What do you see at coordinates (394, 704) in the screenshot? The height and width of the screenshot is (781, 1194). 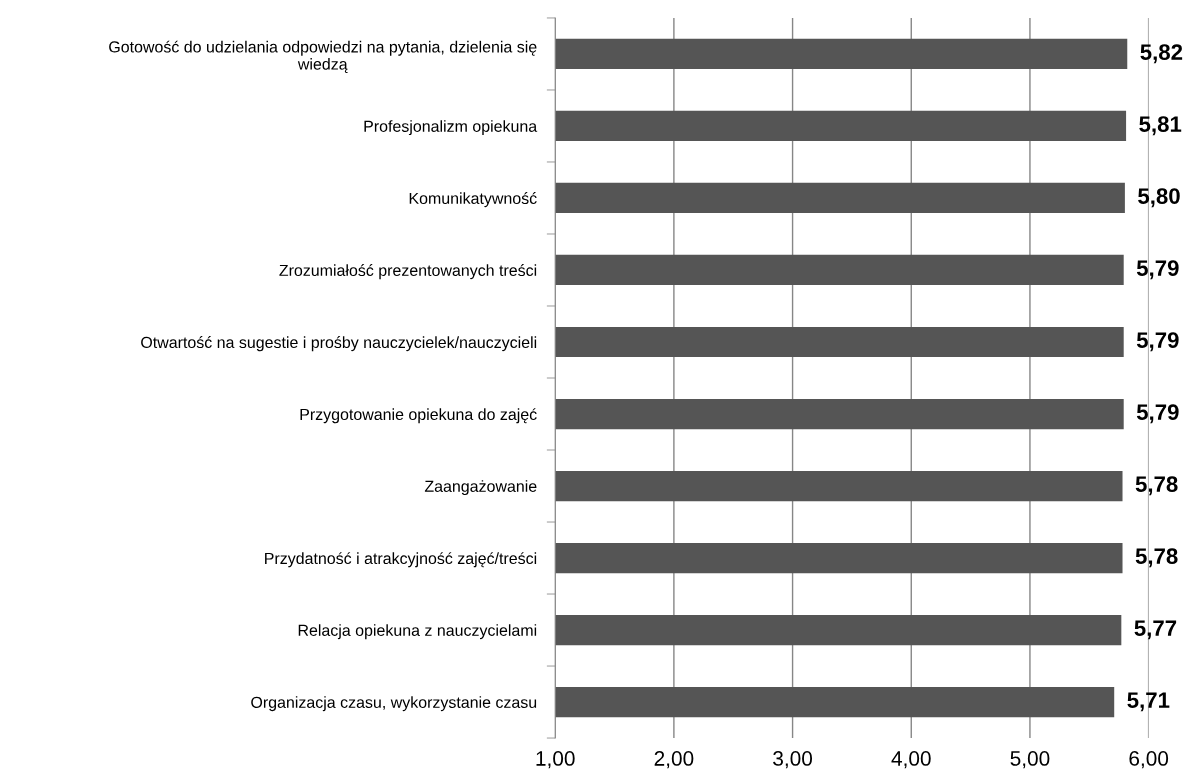 I see `y-tick-label: Organizacja czasu, wykorzystanie czasu` at bounding box center [394, 704].